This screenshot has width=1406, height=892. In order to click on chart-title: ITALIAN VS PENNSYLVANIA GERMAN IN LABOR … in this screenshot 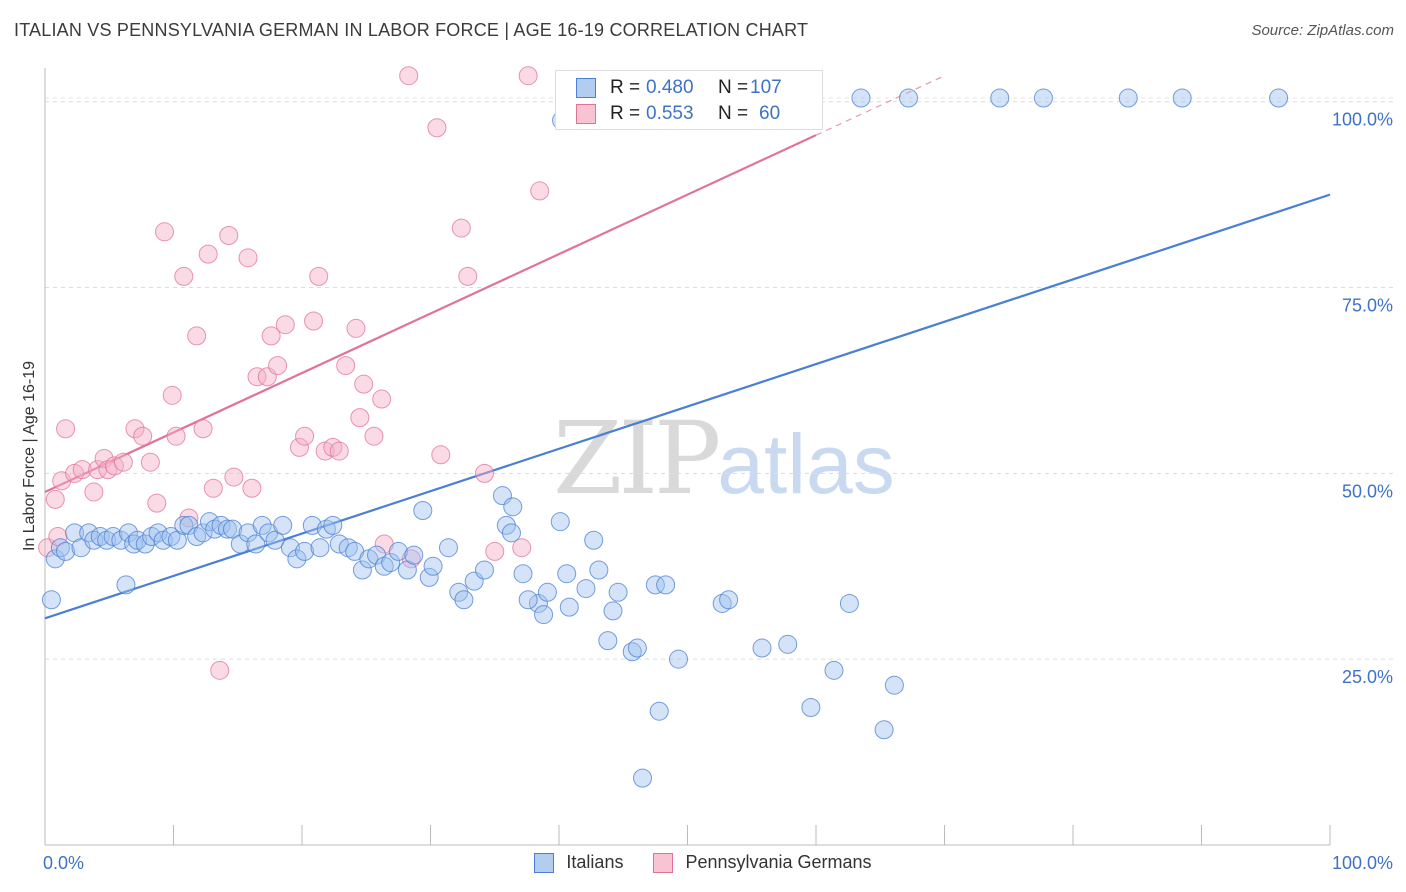, I will do `click(411, 30)`.